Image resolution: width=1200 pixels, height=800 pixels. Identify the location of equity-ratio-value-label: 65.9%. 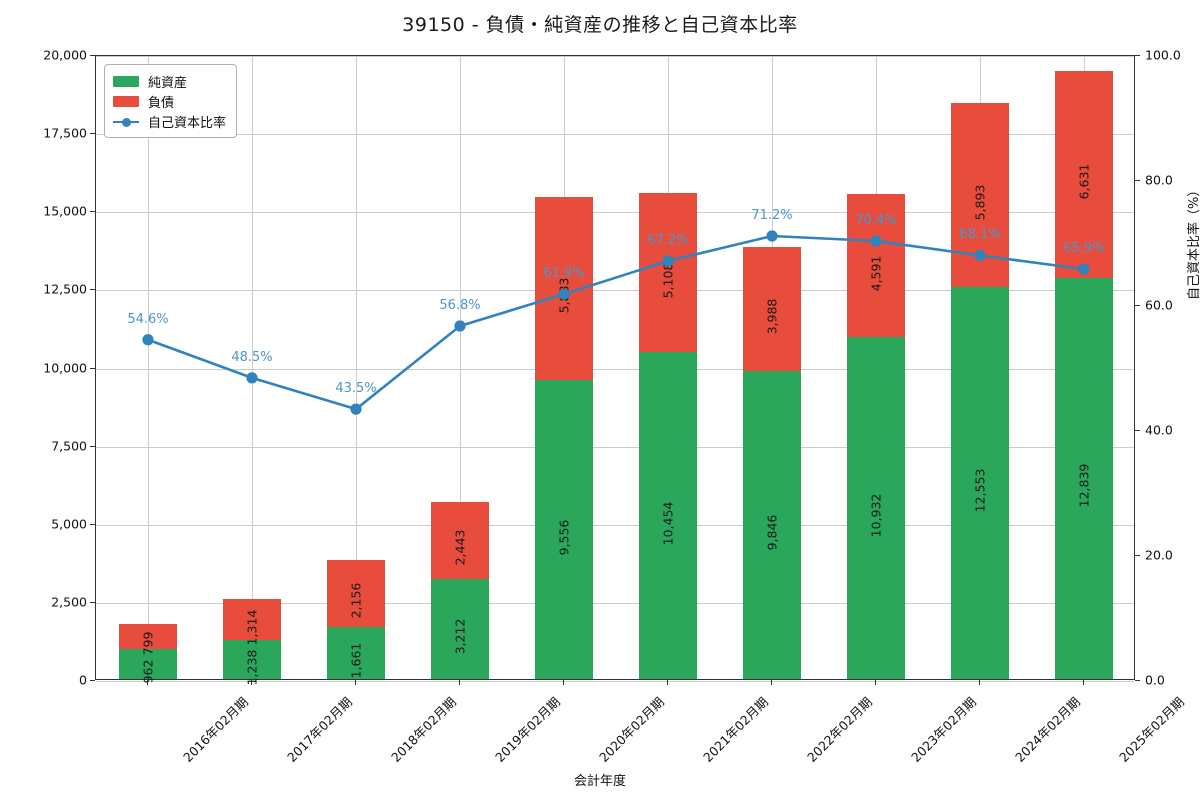
(1084, 249).